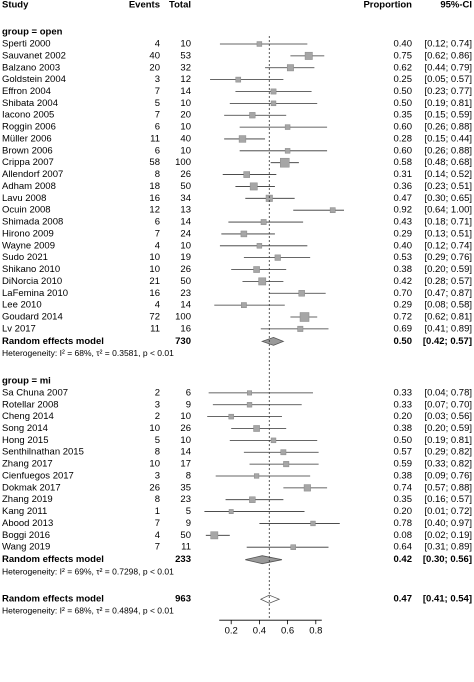 The image size is (474, 682). I want to click on col-header: Proportion, so click(387, 5).